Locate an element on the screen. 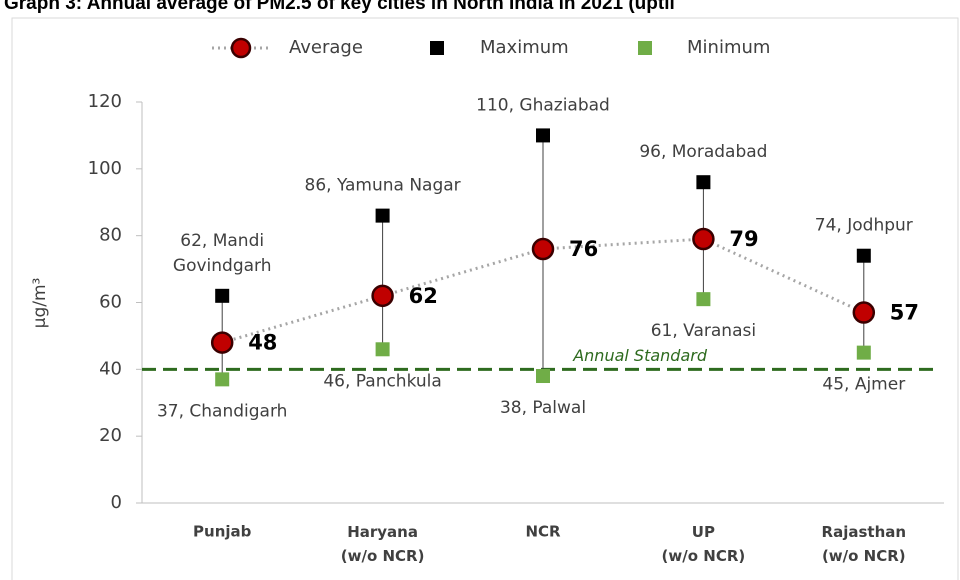 The image size is (960, 580). min-label: 61, Varanasi is located at coordinates (703, 331).